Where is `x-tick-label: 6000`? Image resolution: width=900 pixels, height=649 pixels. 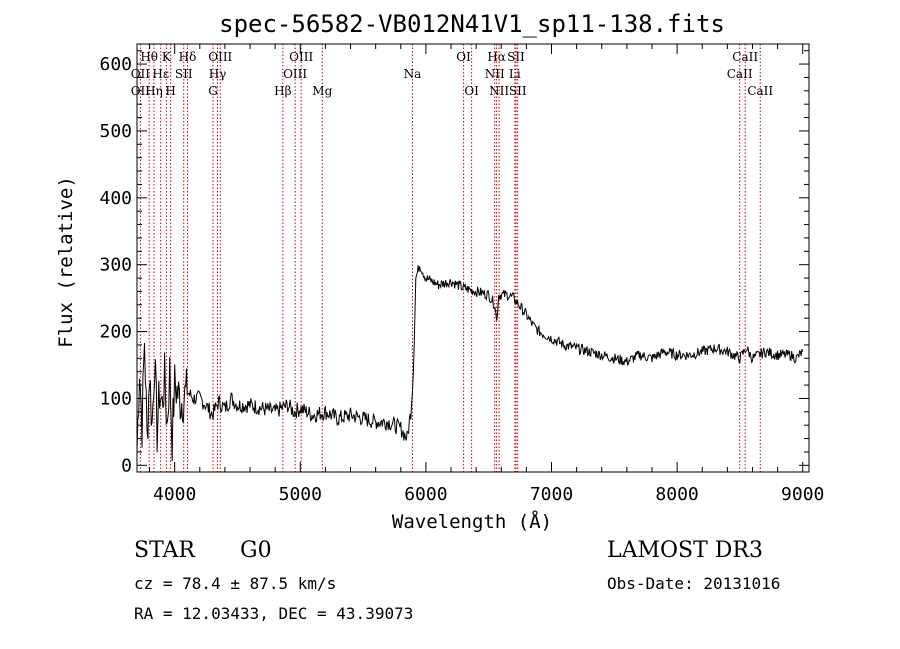
x-tick-label: 6000 is located at coordinates (425, 494).